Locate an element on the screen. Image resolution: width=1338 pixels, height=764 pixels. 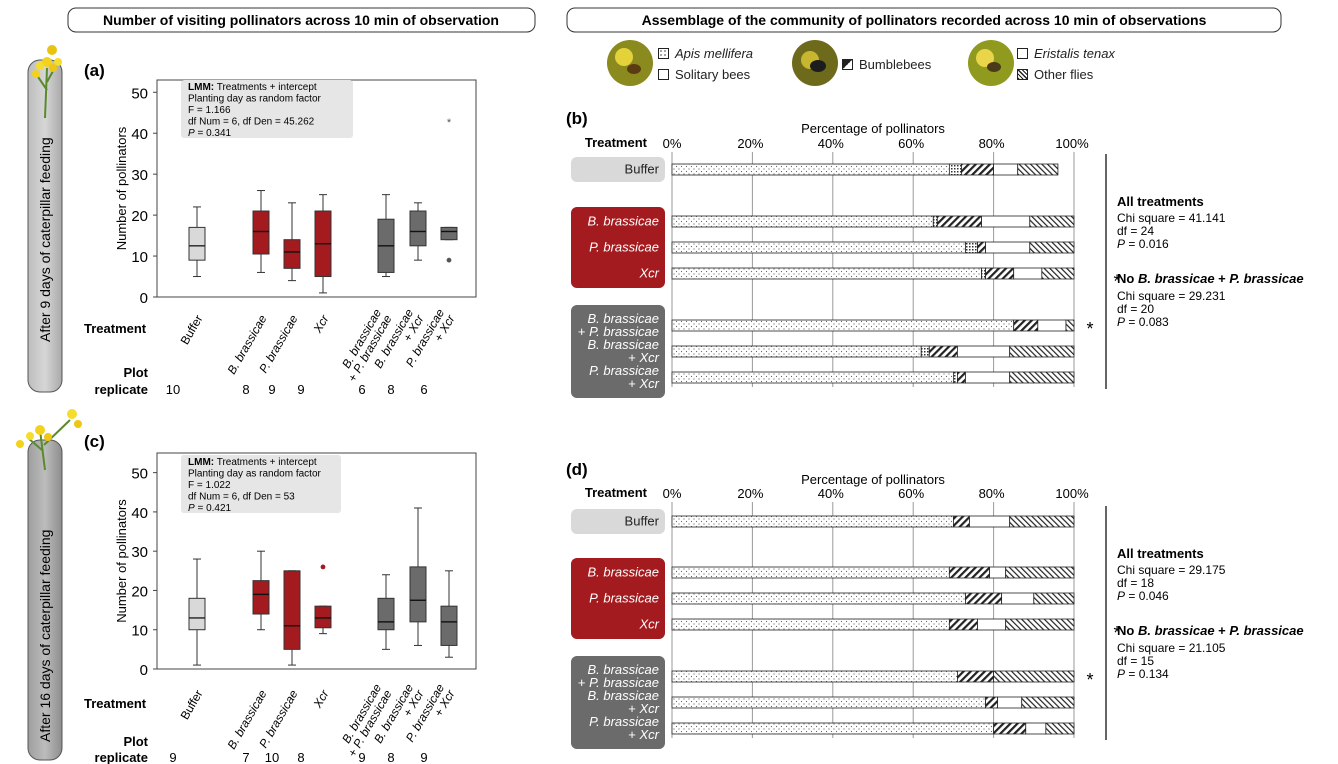
treatment-label: Buffer is located at coordinates (192, 330).